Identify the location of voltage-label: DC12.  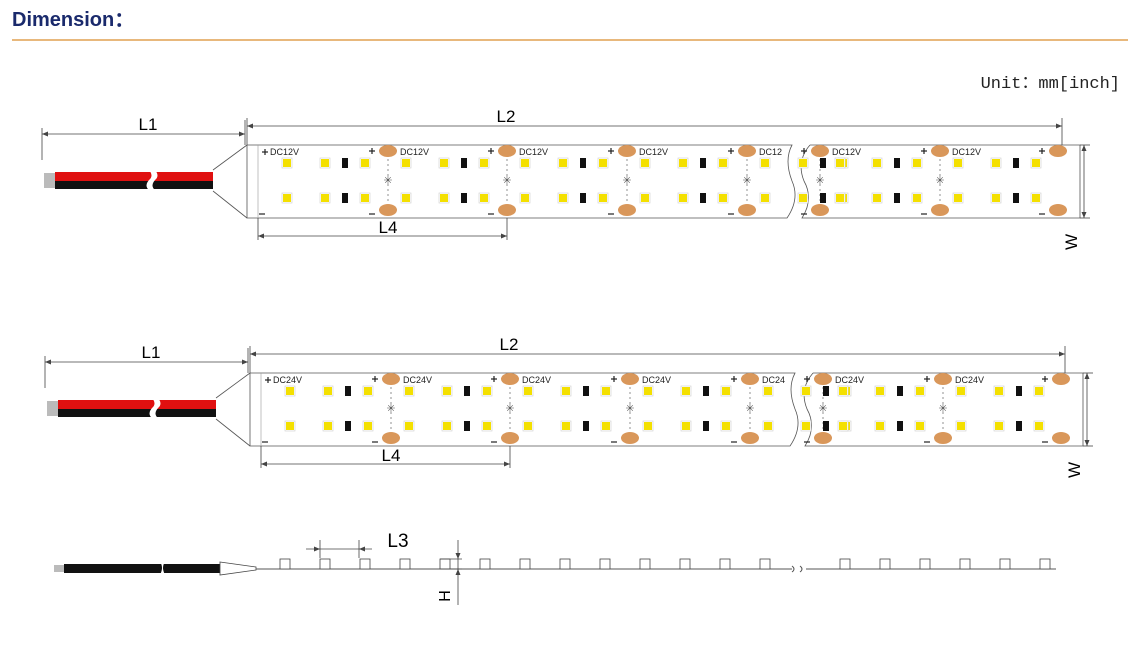
(770, 152).